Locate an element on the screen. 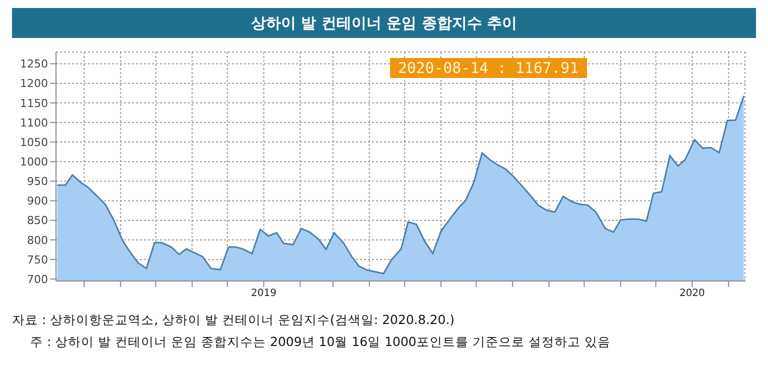 The height and width of the screenshot is (370, 768). x-tick-label: 2019 is located at coordinates (263, 294).